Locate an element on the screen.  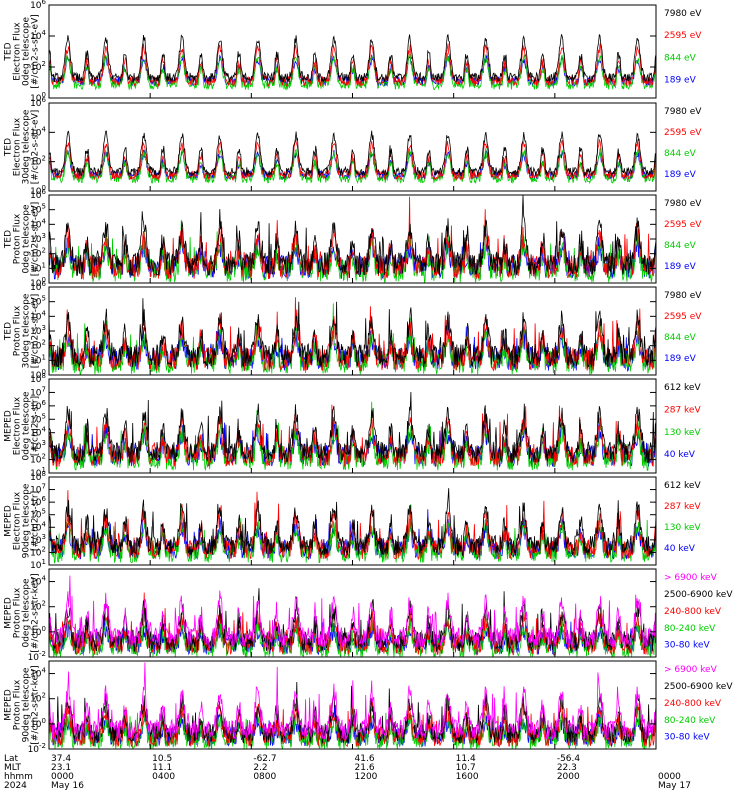
y-axis-label: 30deg telescope is located at coordinates (27, 330).